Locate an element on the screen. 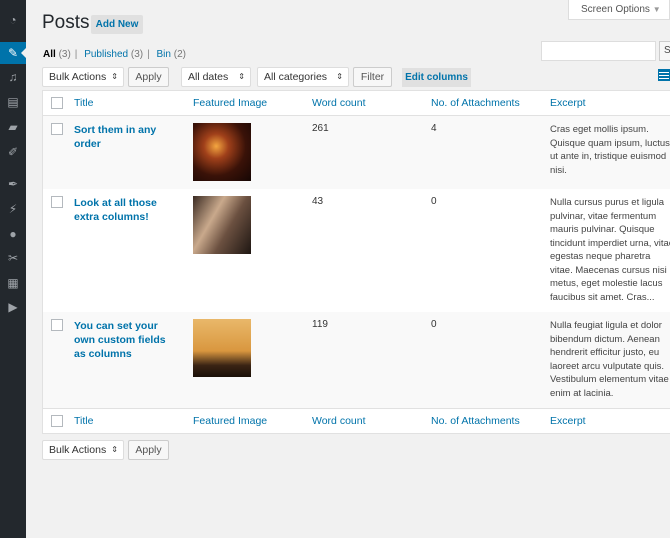  bulk-actions-select-bottom: Bulk Actions ⇕ is located at coordinates (83, 450).